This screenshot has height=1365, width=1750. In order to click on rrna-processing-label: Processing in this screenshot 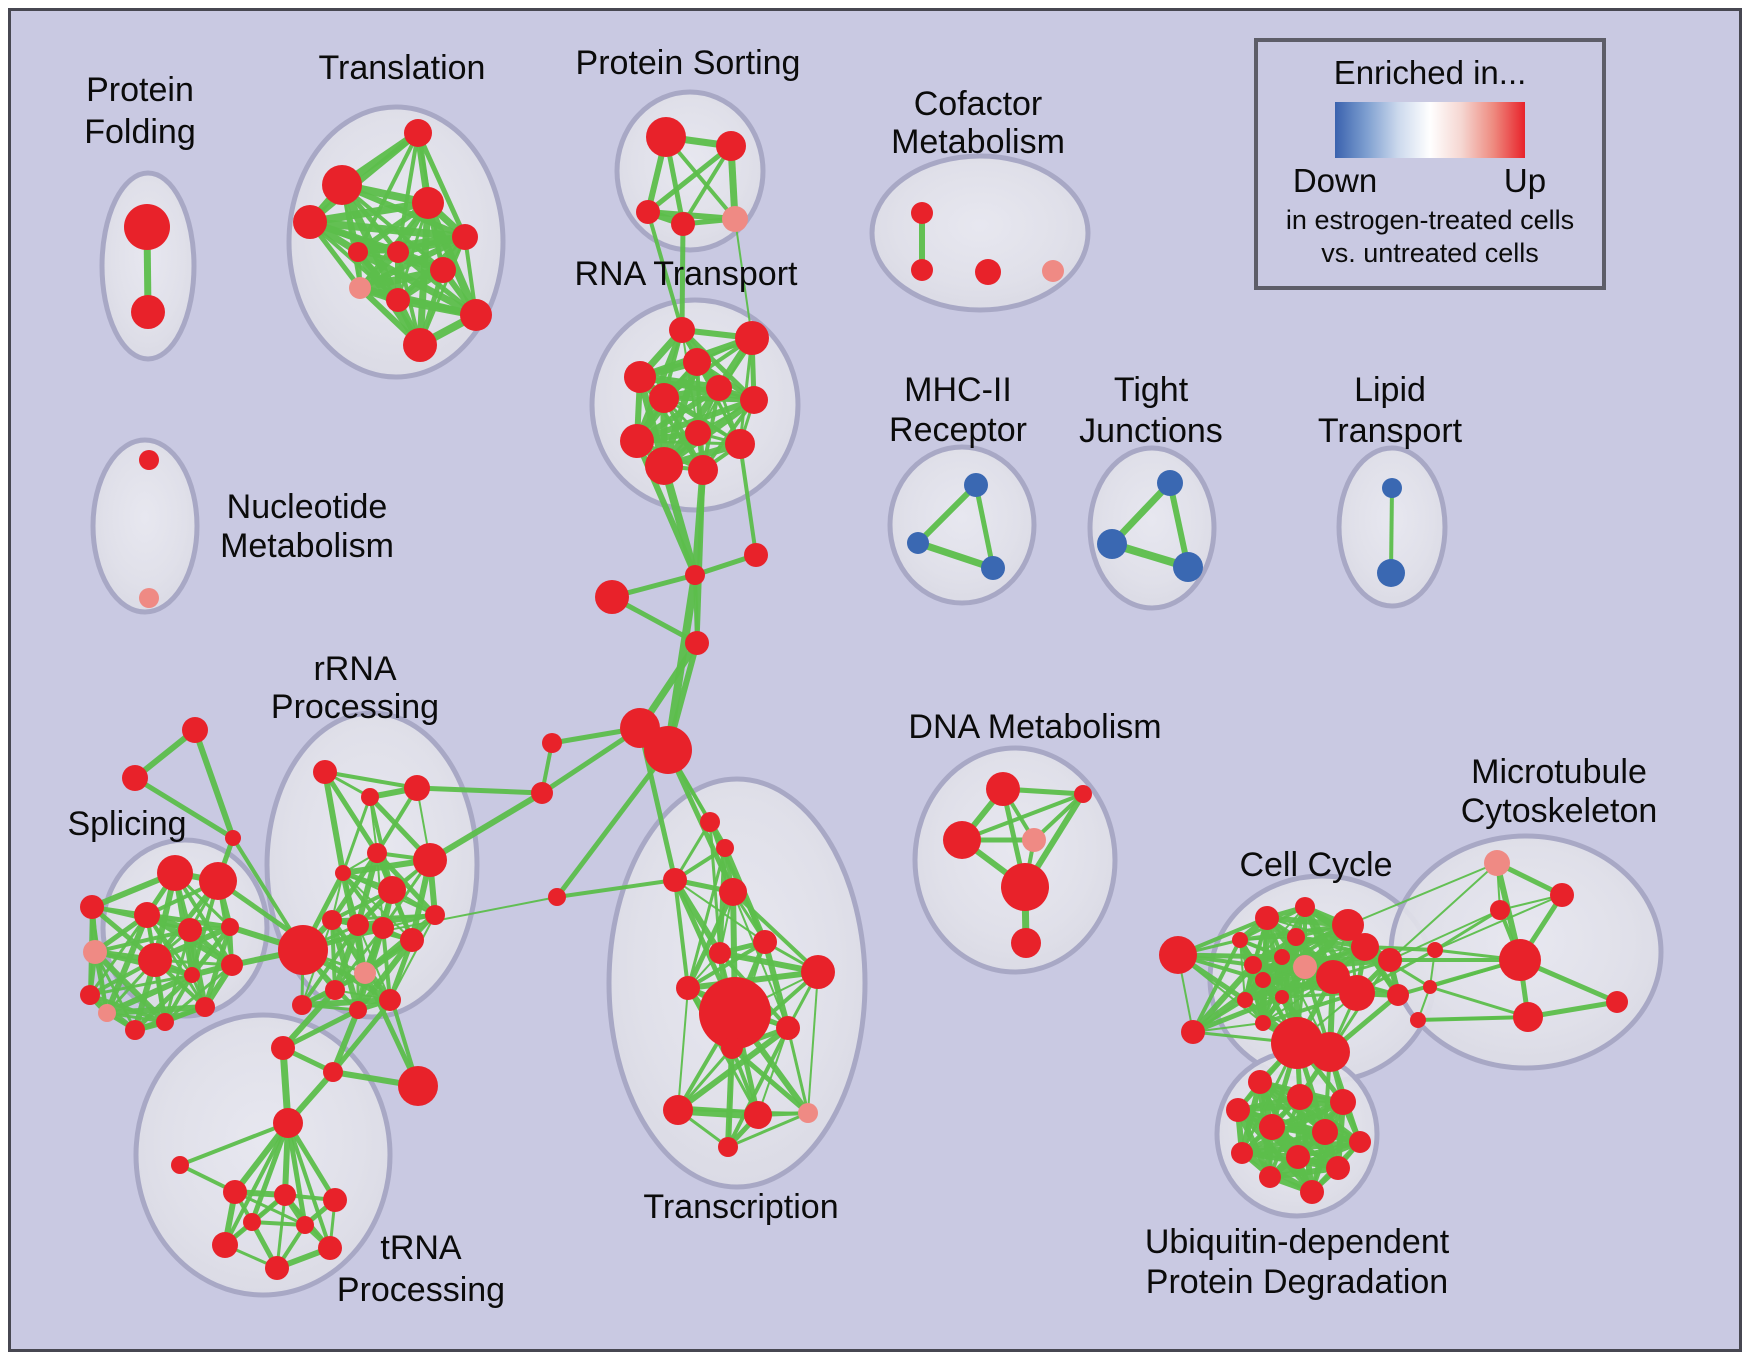, I will do `click(355, 707)`.